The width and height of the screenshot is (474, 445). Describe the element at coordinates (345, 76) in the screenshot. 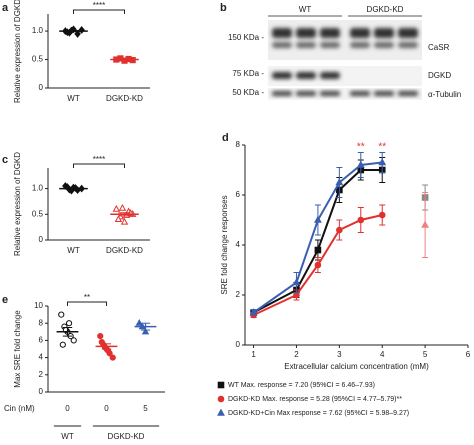

I see `blot-membrane` at that location.